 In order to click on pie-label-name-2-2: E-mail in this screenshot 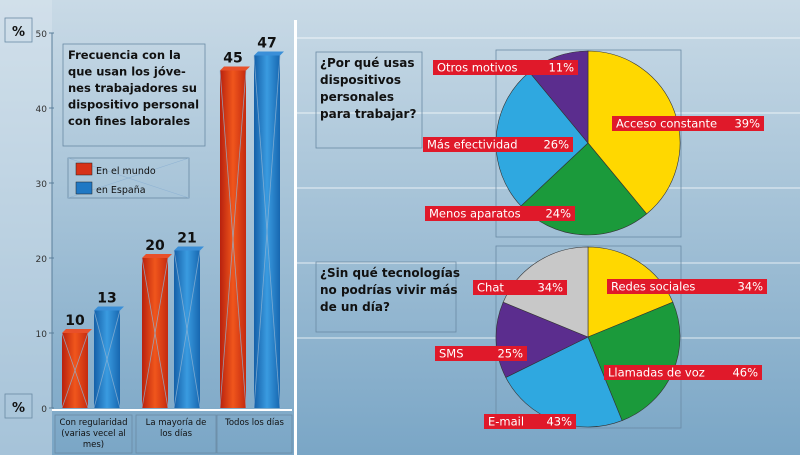, I will do `click(506, 422)`.